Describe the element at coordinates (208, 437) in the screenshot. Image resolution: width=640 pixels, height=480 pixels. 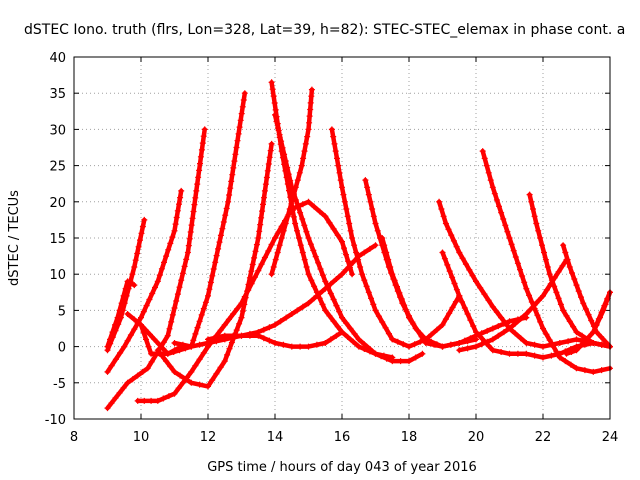
I see `x-tick-label: 12` at that location.